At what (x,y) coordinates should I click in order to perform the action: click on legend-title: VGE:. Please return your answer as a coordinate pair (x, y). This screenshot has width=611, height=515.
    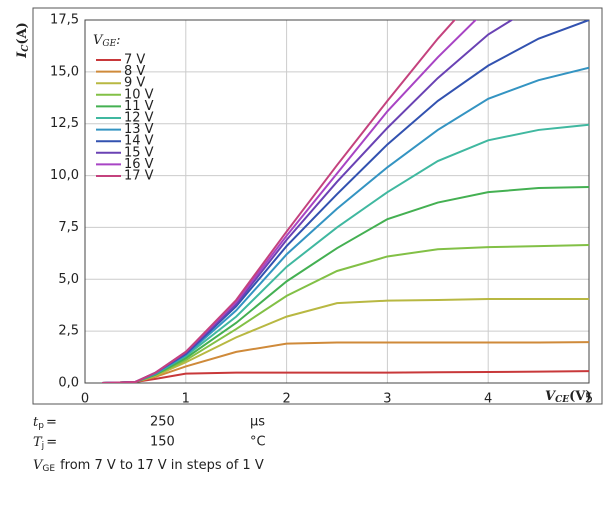
    Looking at the image, I should click on (107, 41).